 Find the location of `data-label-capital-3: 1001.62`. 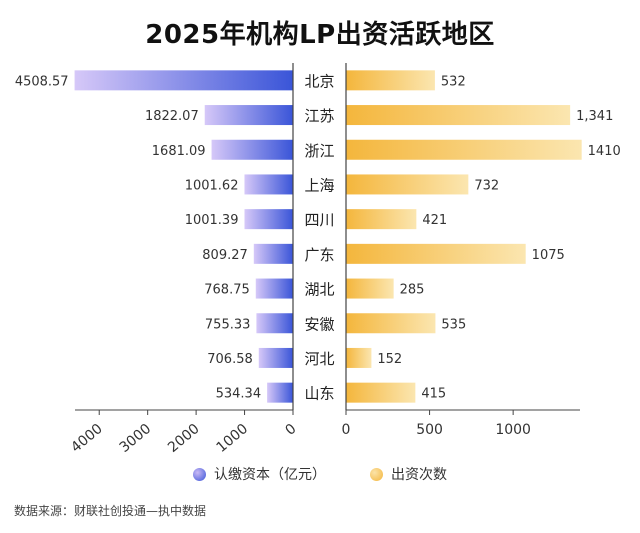

data-label-capital-3: 1001.62 is located at coordinates (212, 185).